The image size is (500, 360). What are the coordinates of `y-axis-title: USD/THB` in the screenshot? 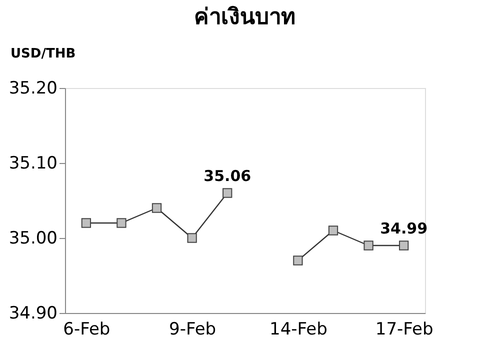 It's located at (43, 54).